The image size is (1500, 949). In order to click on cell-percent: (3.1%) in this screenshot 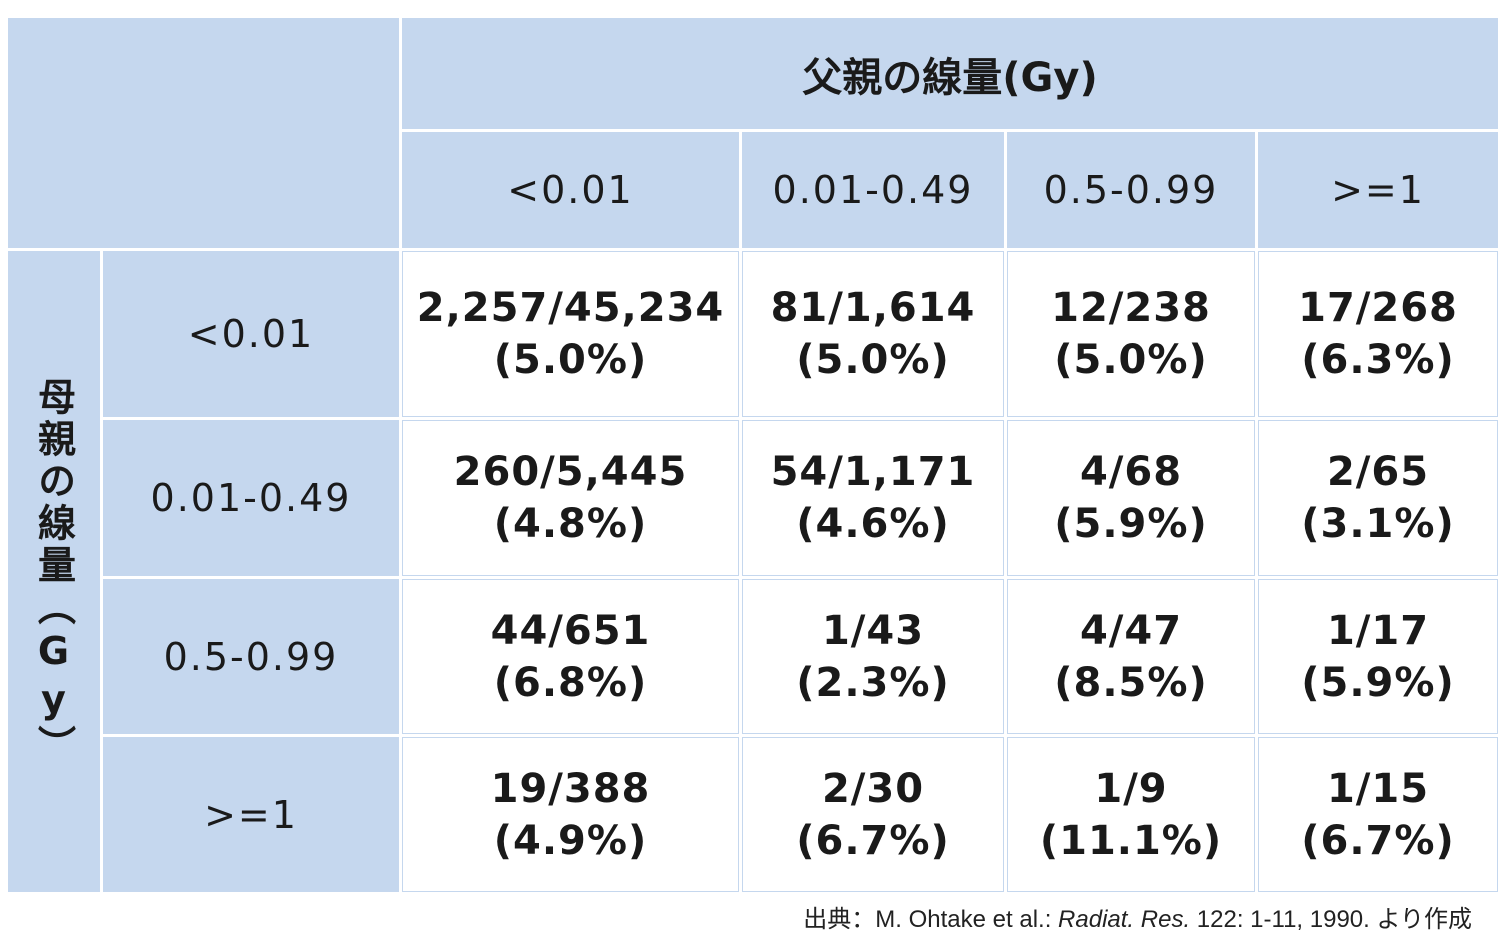, I will do `click(1378, 524)`.